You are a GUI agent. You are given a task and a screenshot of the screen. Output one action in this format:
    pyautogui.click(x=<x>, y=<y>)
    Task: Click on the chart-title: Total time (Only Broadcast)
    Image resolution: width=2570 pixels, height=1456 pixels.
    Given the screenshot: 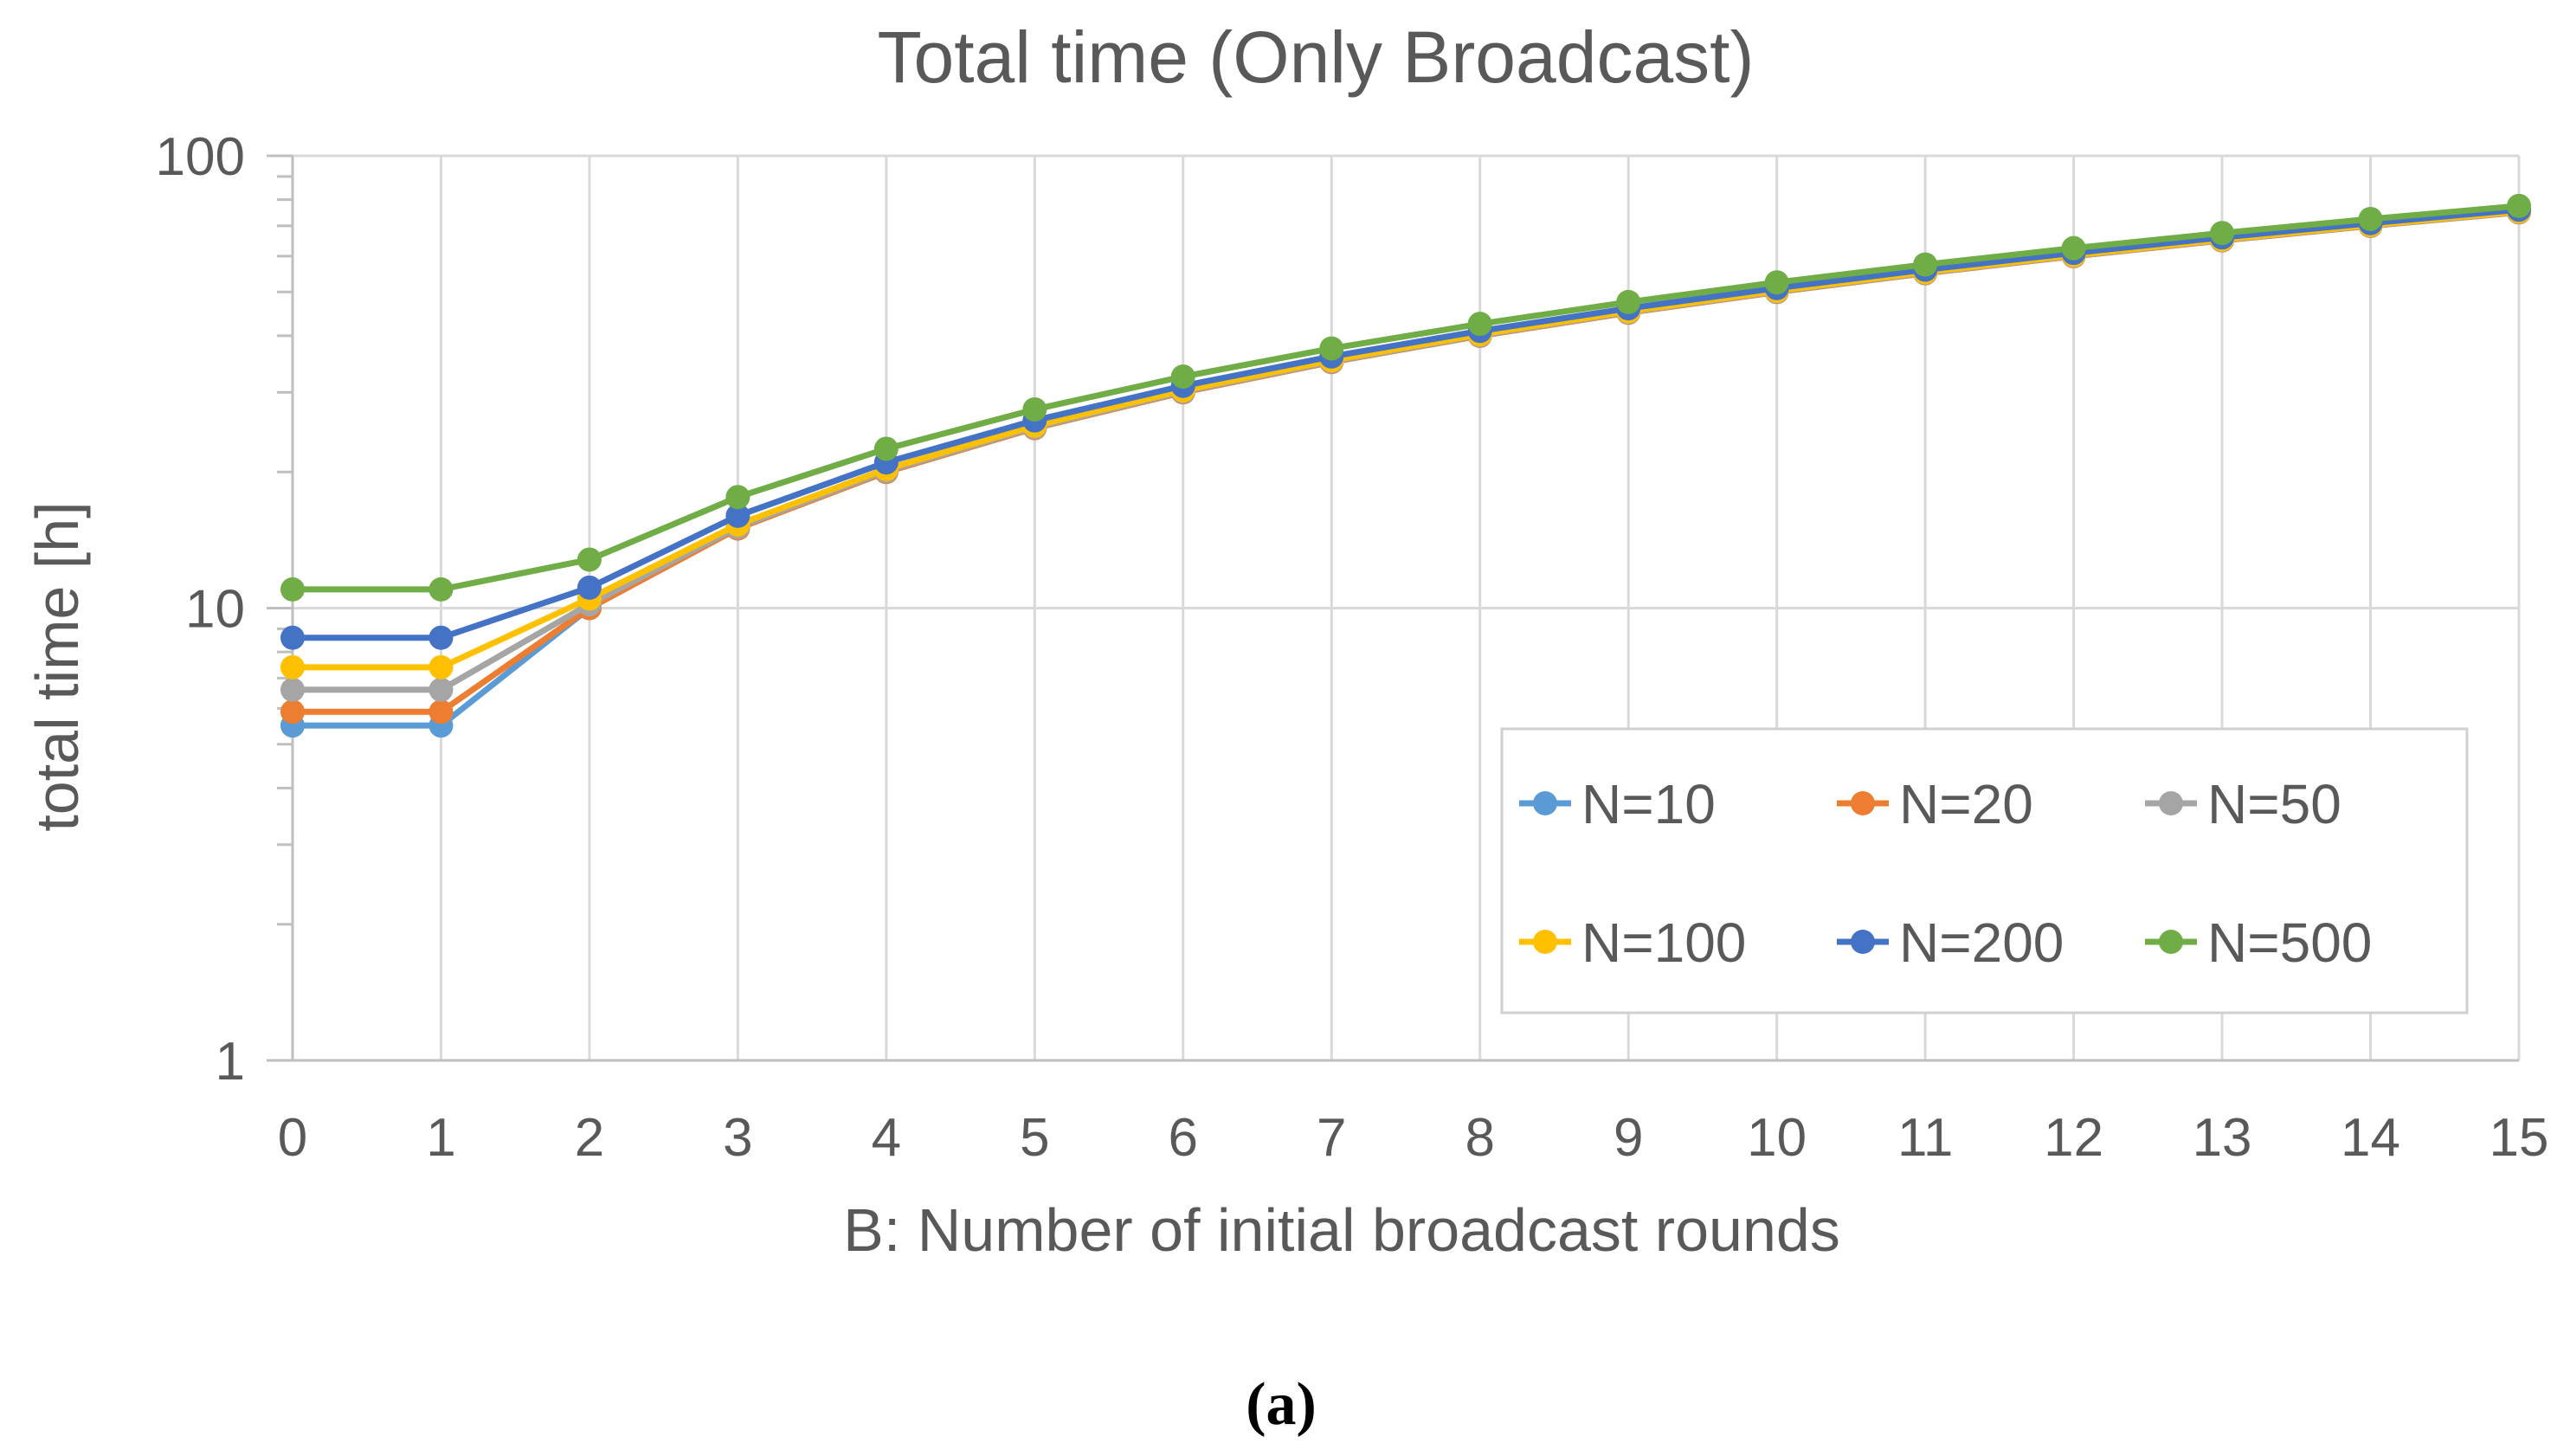 What is the action you would take?
    pyautogui.click(x=1315, y=57)
    